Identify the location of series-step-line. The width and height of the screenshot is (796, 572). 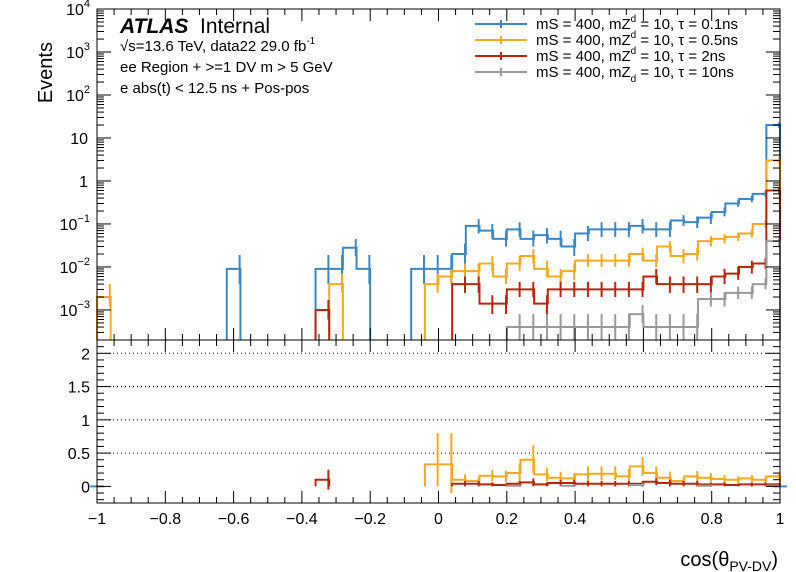
(643, 485).